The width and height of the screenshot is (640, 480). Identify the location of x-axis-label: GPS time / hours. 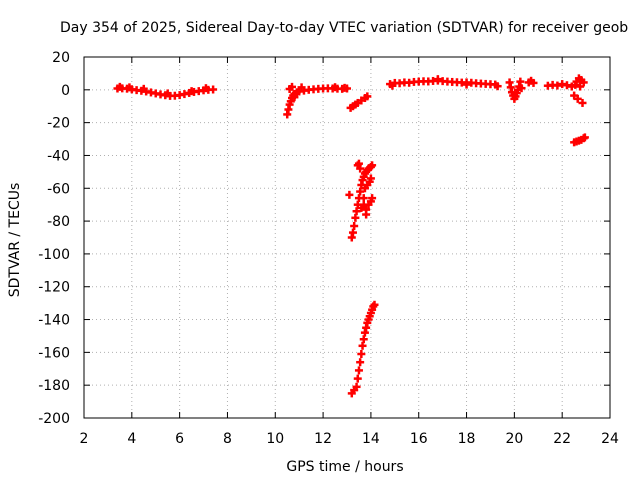
(344, 467).